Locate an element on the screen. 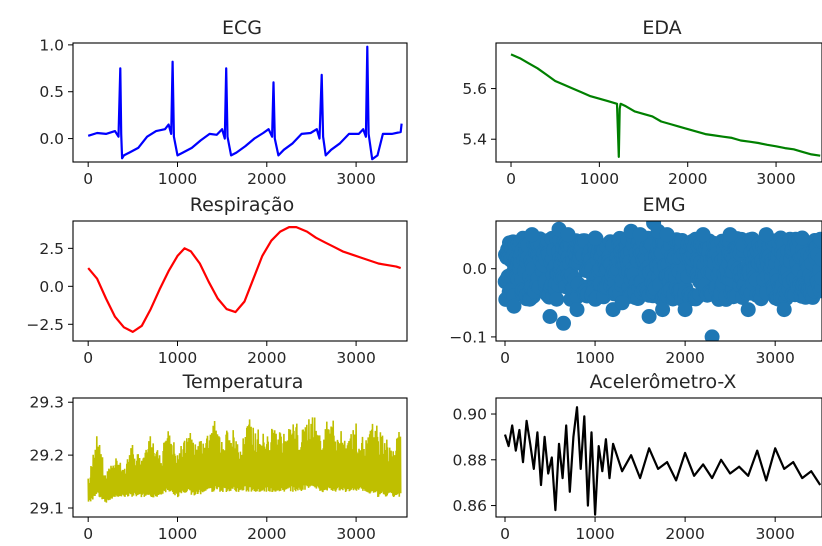 This screenshot has height=546, width=822. eda-plot-area: 0 1000 2000 3000 5.4 5.6 is located at coordinates (642, 115).